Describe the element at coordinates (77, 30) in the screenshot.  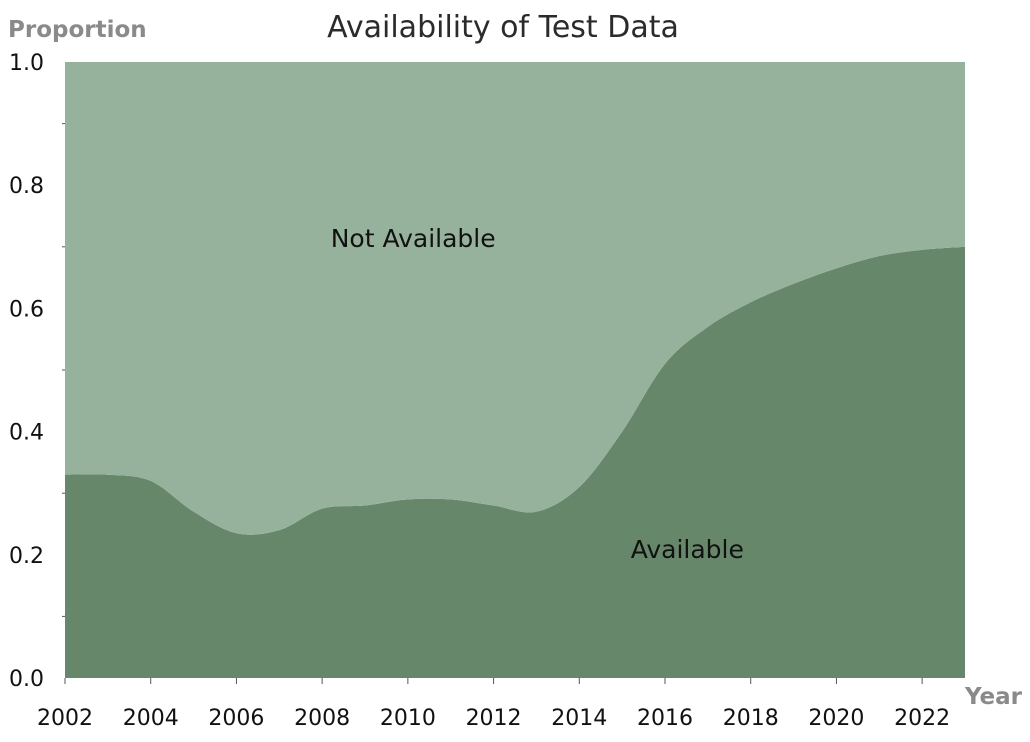
I see `y-axis-title: Proportion` at that location.